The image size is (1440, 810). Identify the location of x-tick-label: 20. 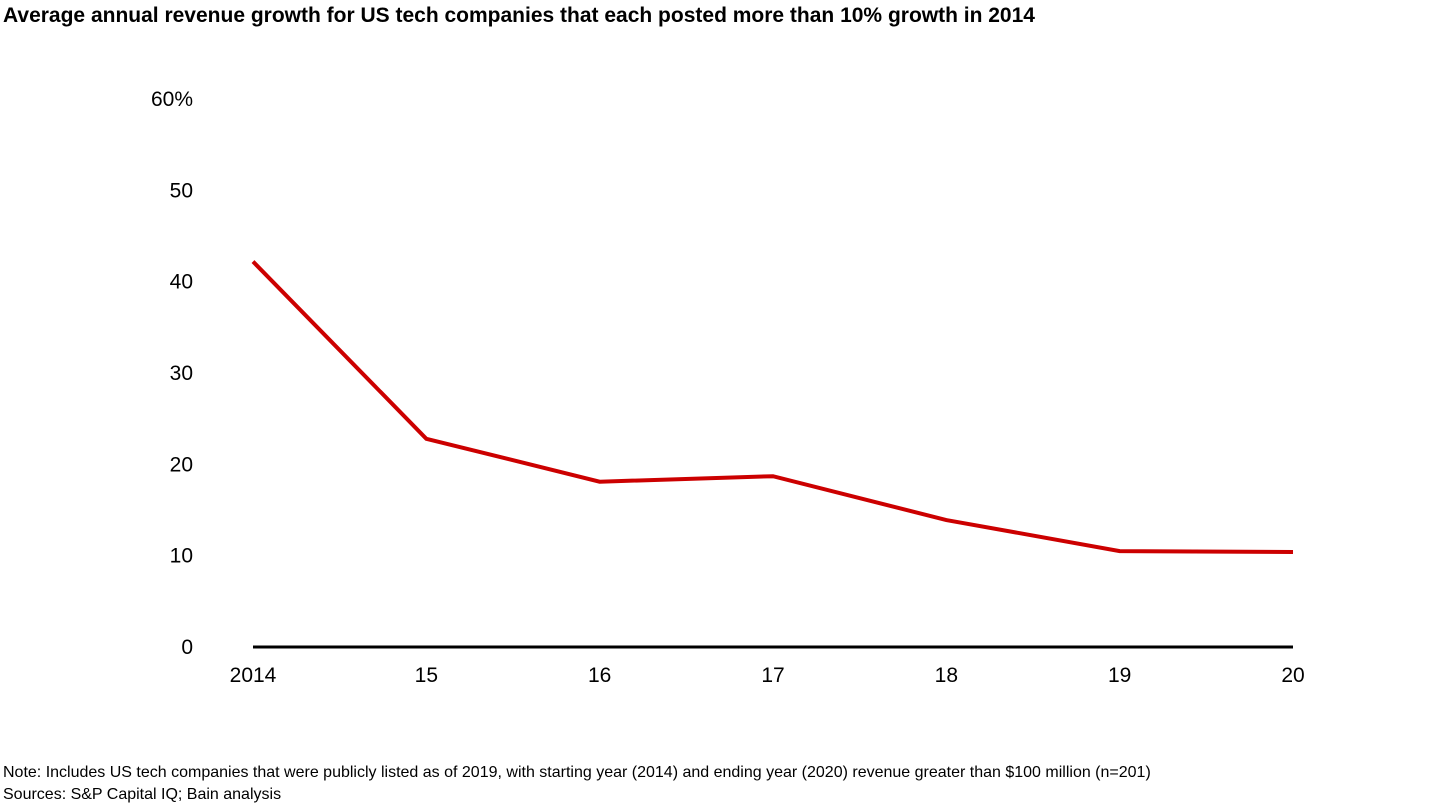
(1292, 675).